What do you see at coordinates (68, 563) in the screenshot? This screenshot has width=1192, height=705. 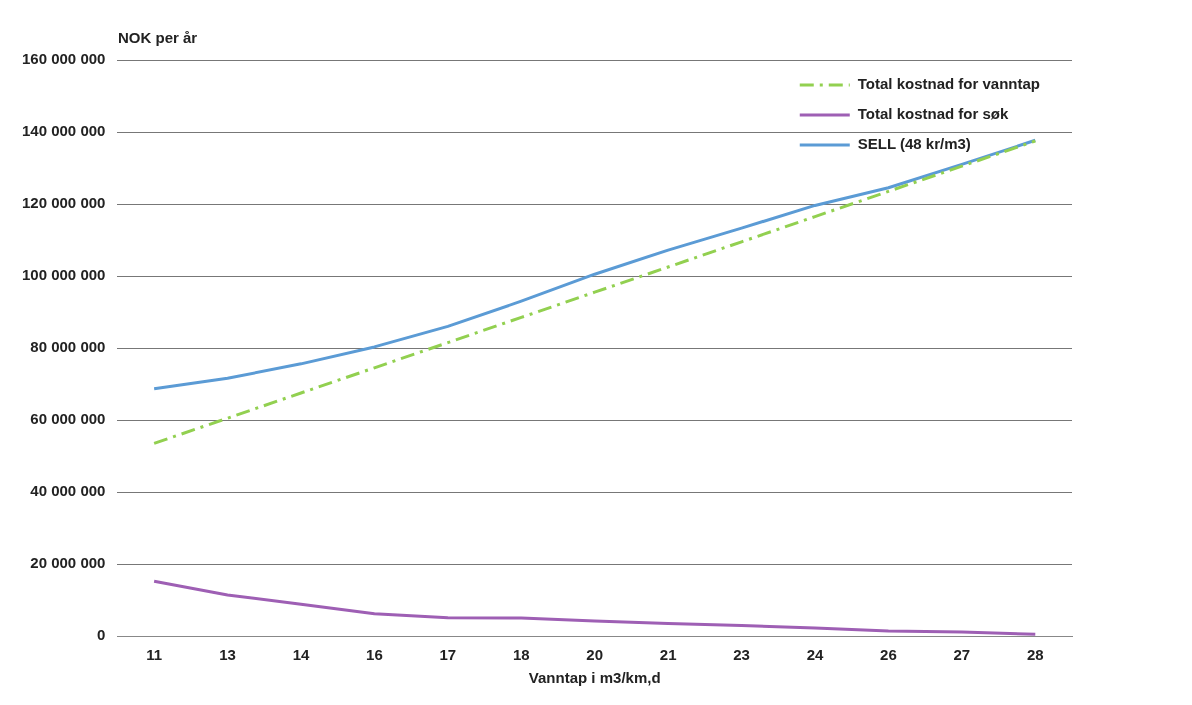 I see `y-tick-label: 20 000 000` at bounding box center [68, 563].